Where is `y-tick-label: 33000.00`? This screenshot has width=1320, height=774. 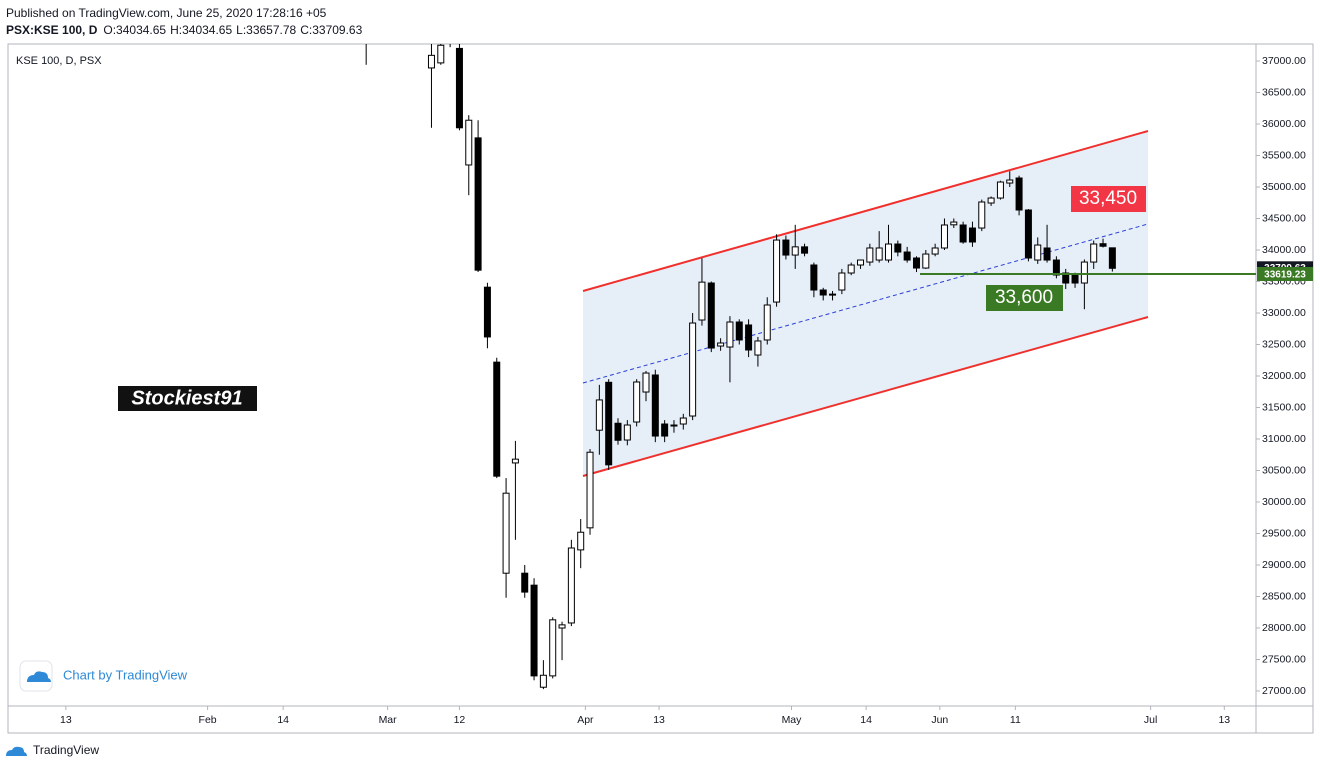
y-tick-label: 33000.00 is located at coordinates (1284, 313).